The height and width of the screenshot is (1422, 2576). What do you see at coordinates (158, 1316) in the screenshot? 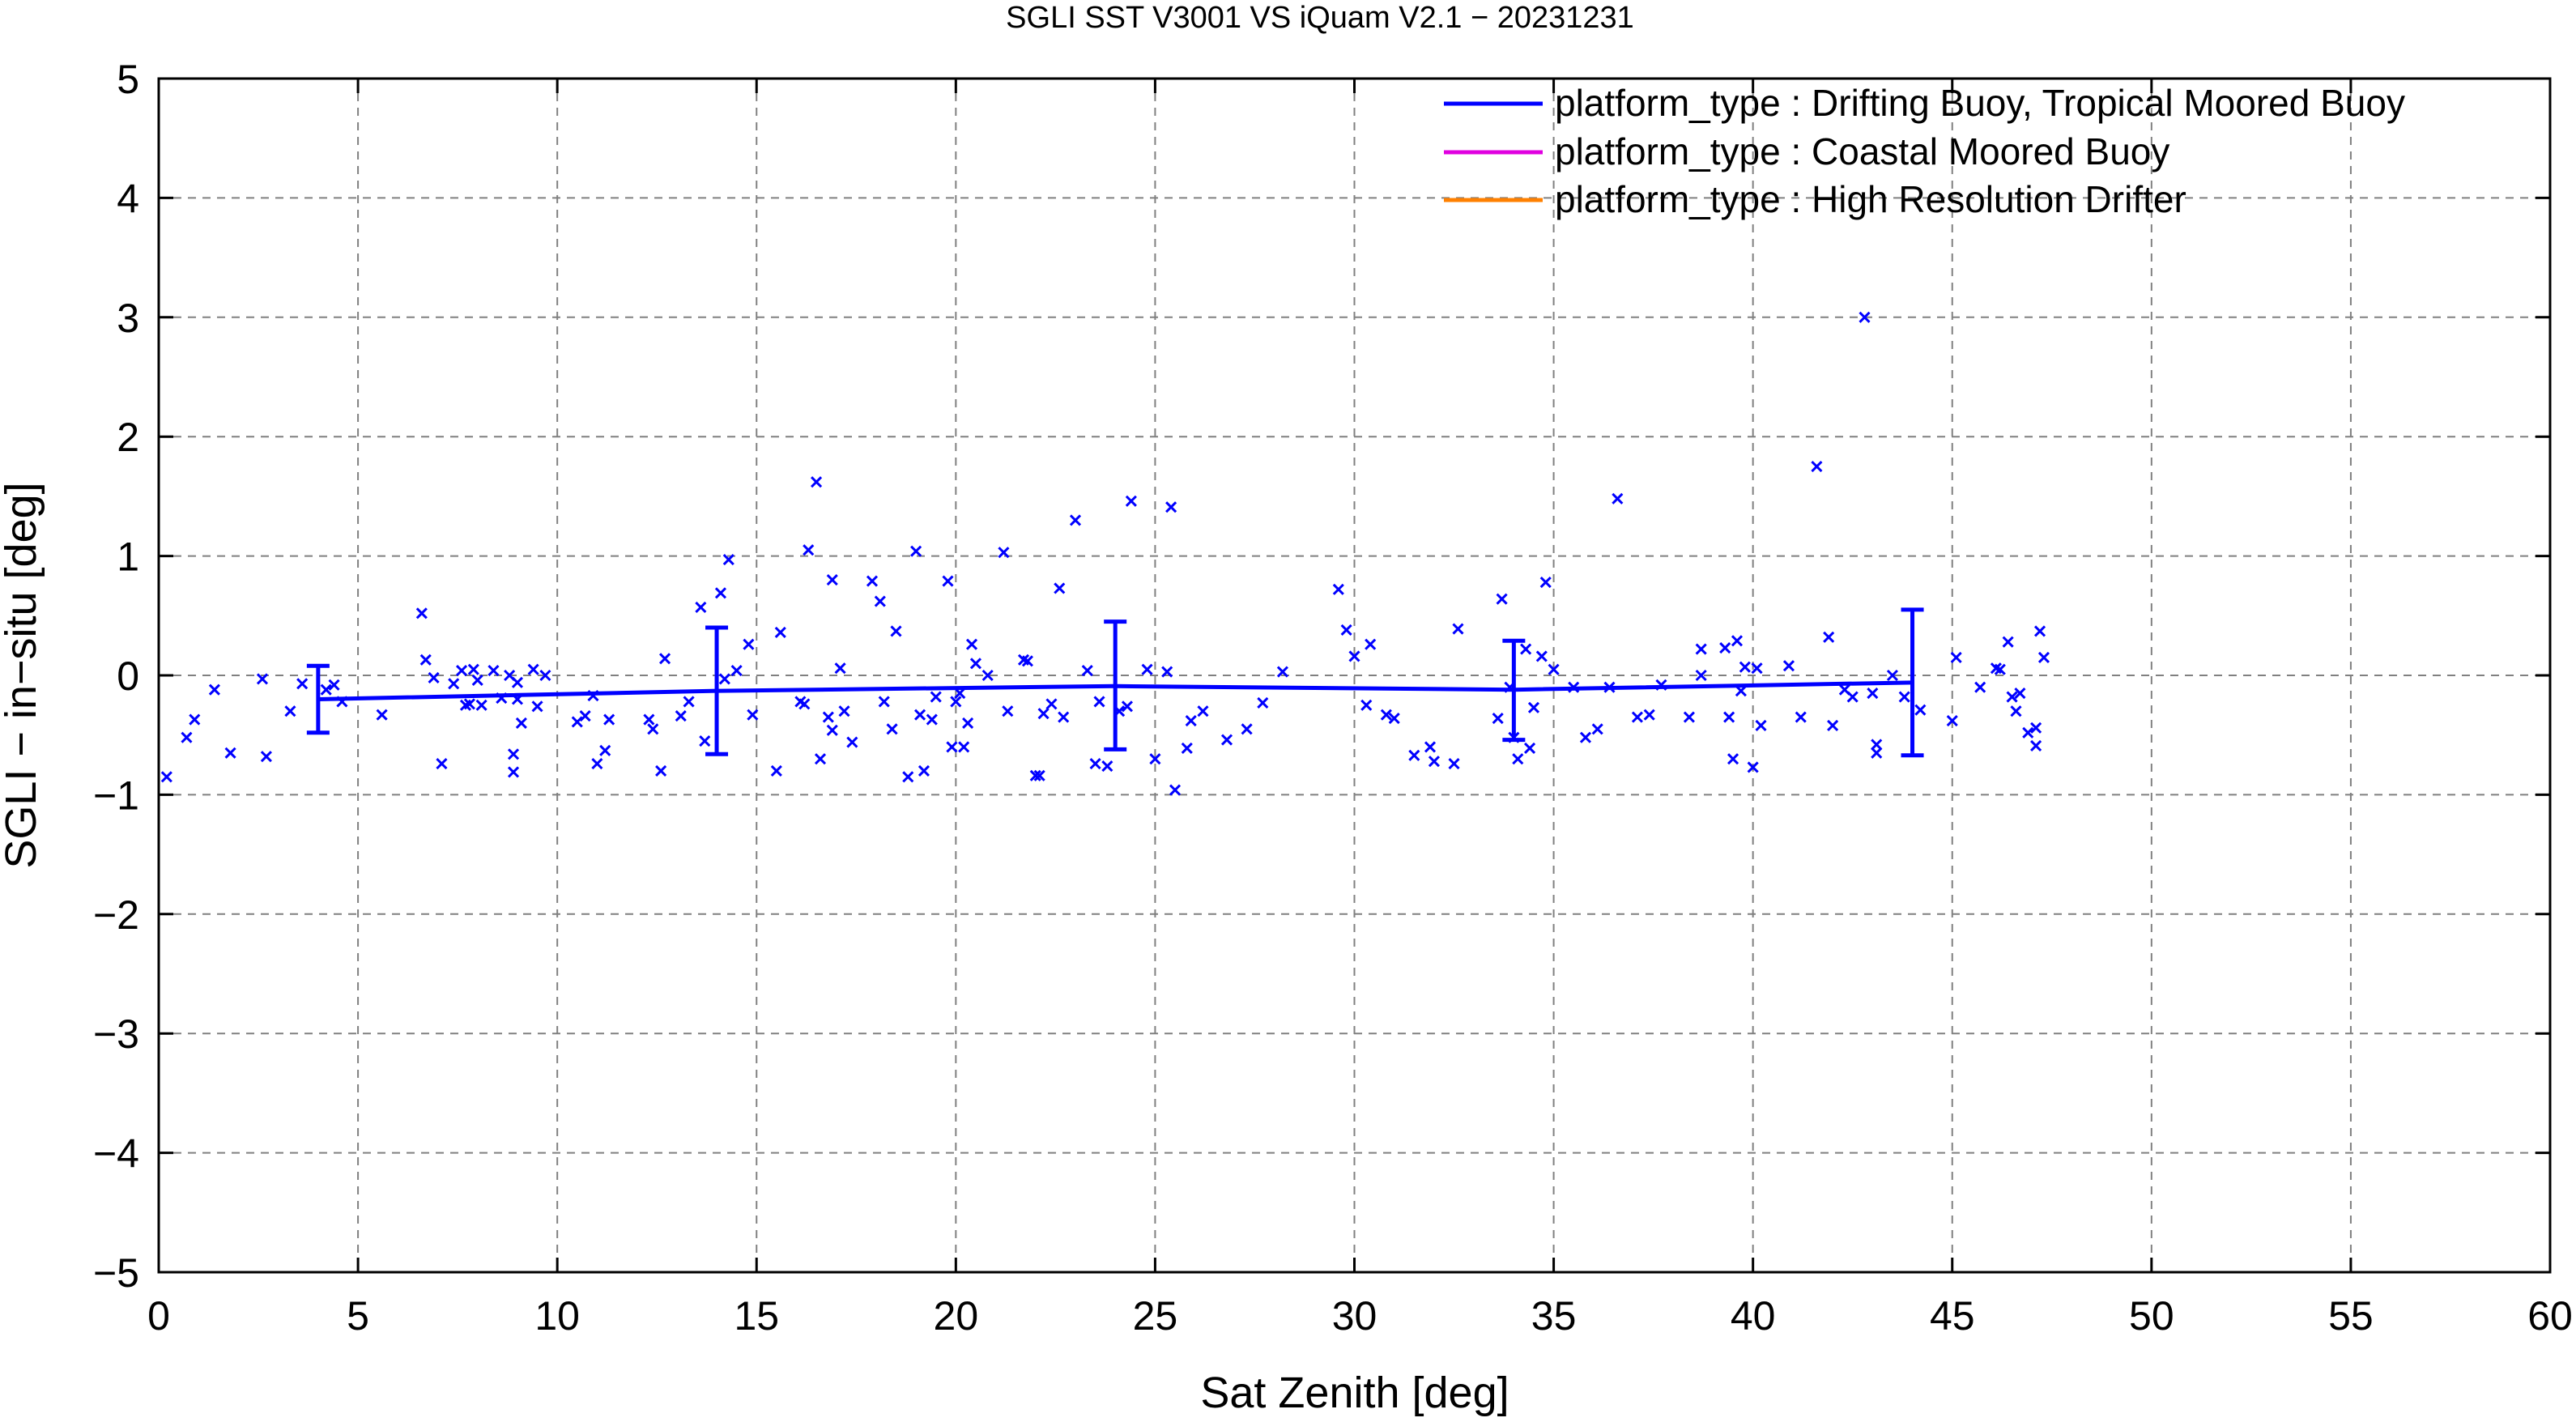
I see `x-tick-label: 0` at bounding box center [158, 1316].